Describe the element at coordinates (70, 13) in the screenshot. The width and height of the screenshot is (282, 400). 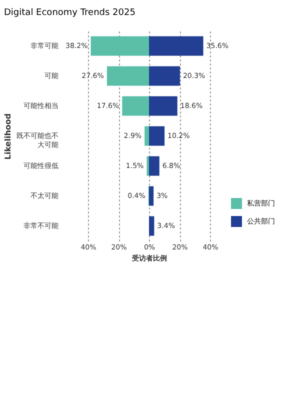
I see `chart-title: Digital Economy Trends 2025` at that location.